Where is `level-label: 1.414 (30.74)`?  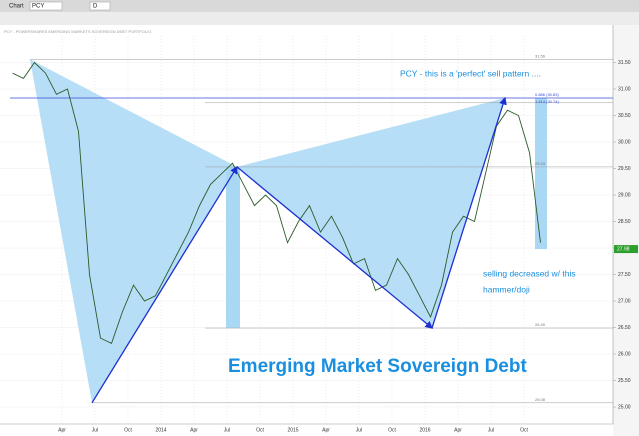 level-label: 1.414 (30.74) is located at coordinates (547, 101).